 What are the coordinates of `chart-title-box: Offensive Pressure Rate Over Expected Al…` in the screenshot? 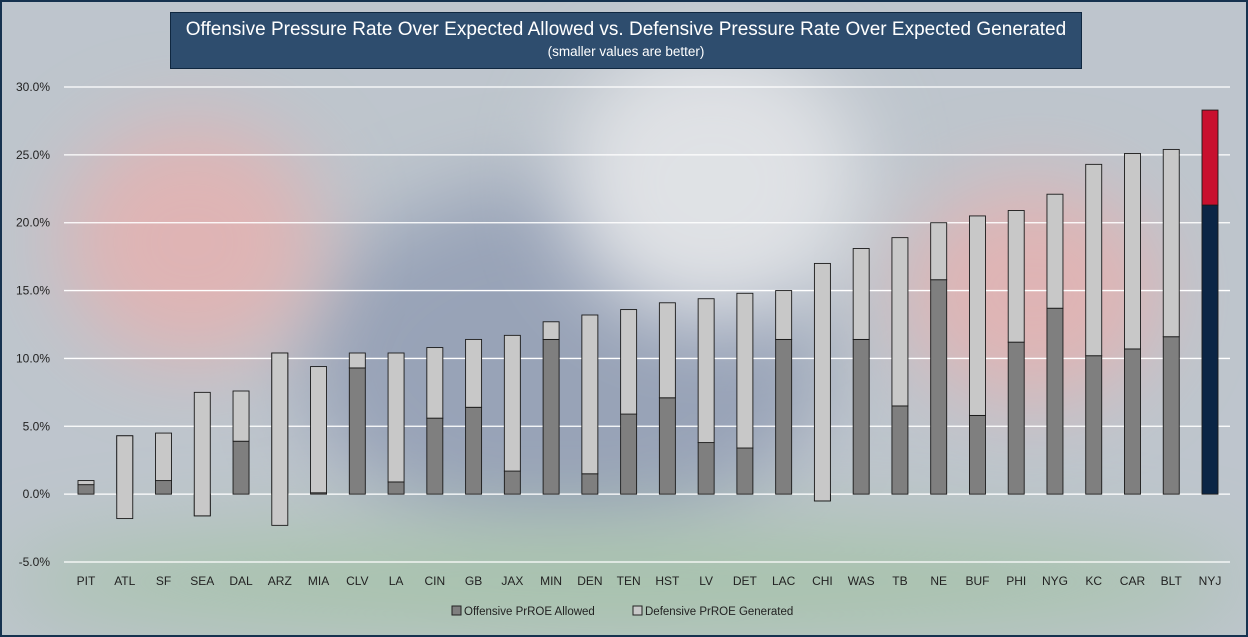 It's located at (626, 40).